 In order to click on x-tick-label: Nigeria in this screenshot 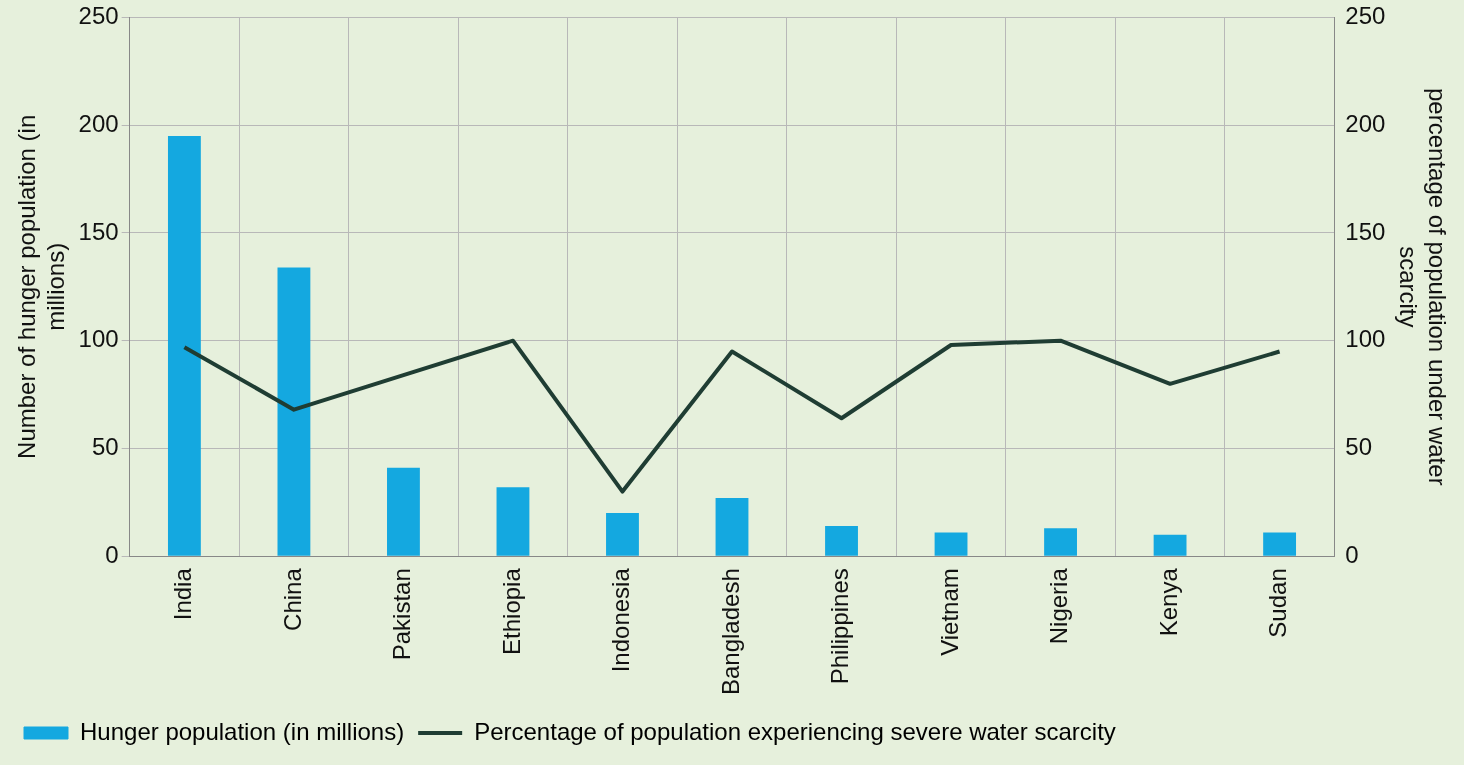, I will do `click(1059, 606)`.